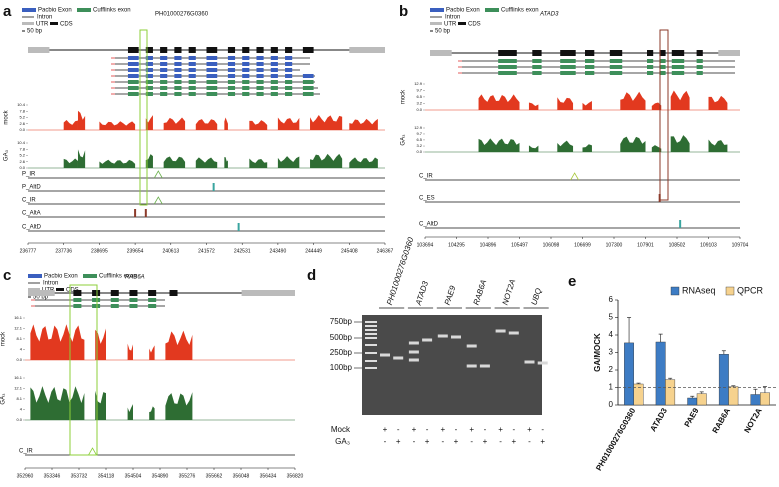 This screenshot has width=779, height=487. Describe the element at coordinates (311, 275) in the screenshot. I see `panel-letter: d` at that location.